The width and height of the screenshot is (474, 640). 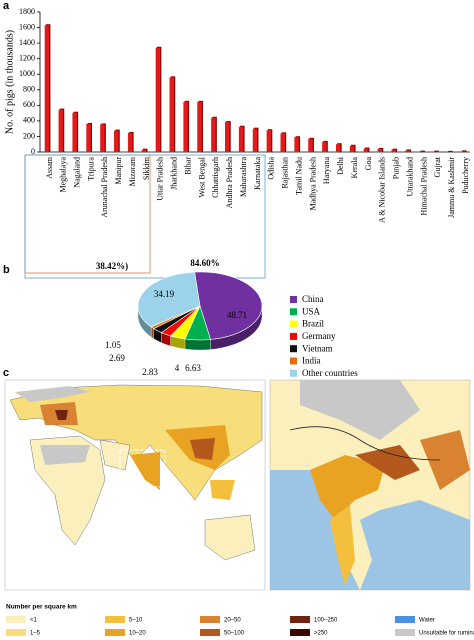 I want to click on x-tick-label: Manipur, so click(x=118, y=171).